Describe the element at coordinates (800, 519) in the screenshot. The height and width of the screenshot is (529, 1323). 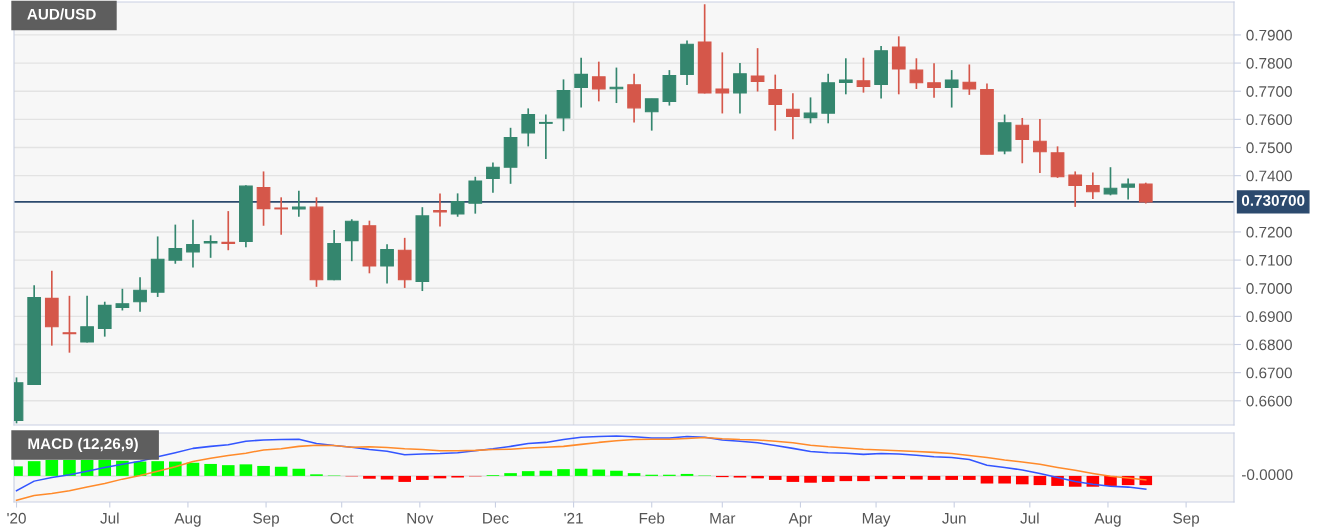
I see `x-tick-label: Apr` at that location.